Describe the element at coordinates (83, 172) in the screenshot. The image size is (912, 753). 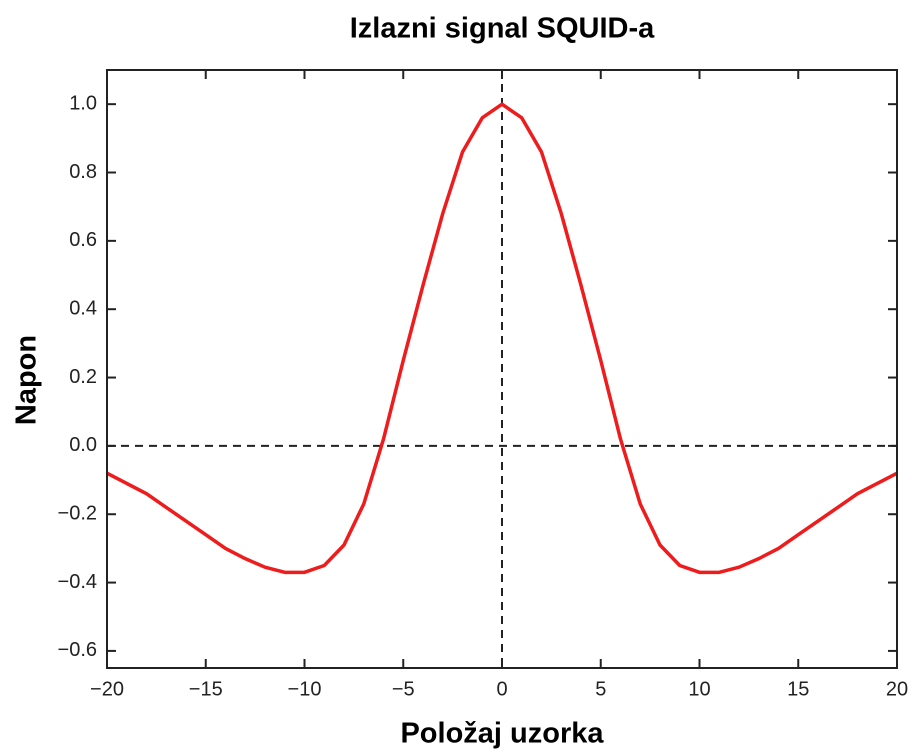
I see `y-tick-label: 0.8` at that location.